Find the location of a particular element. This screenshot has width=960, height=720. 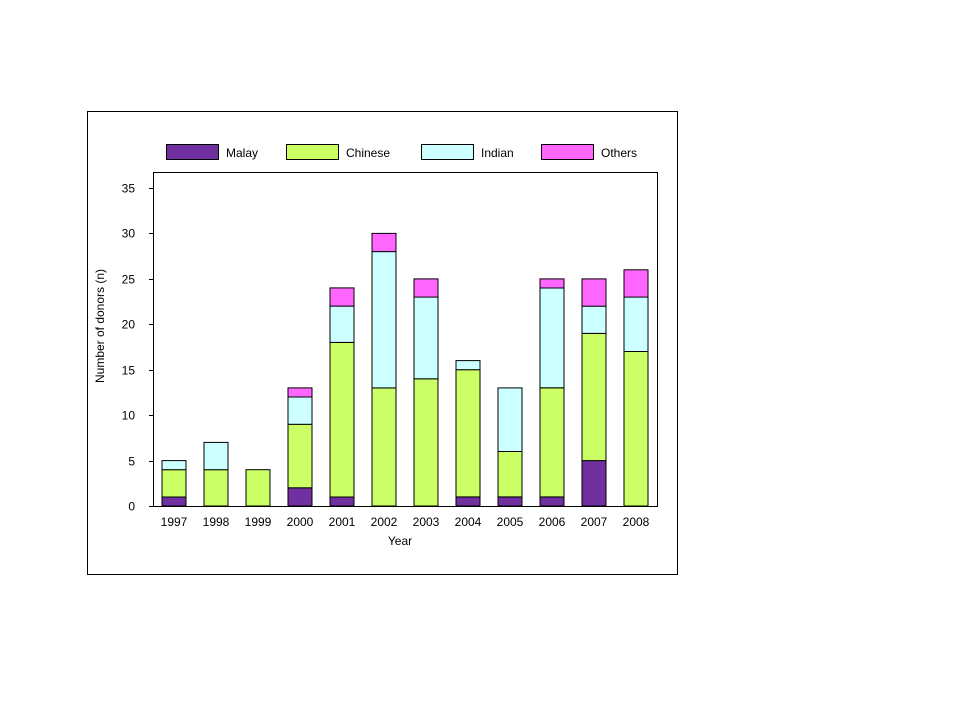

legend-swatch-chinese is located at coordinates (312, 152).